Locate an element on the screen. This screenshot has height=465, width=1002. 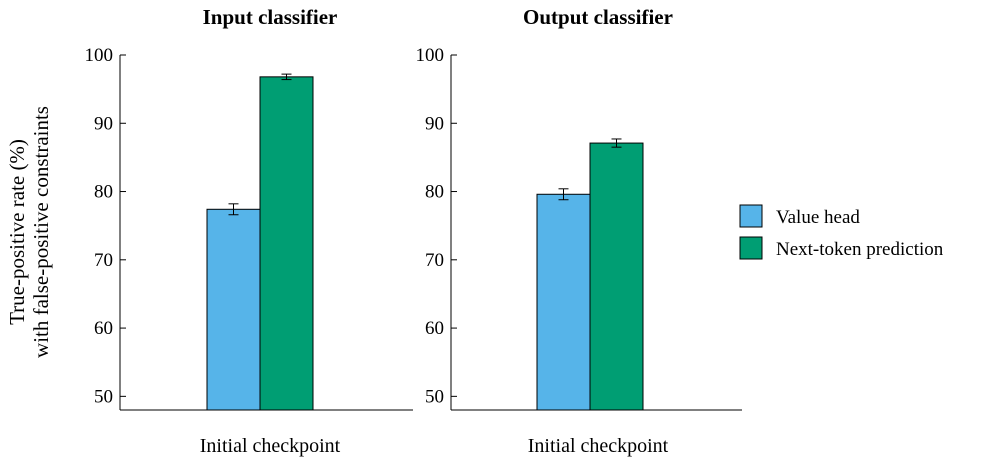
panel-title: Input classifier is located at coordinates (270, 17).